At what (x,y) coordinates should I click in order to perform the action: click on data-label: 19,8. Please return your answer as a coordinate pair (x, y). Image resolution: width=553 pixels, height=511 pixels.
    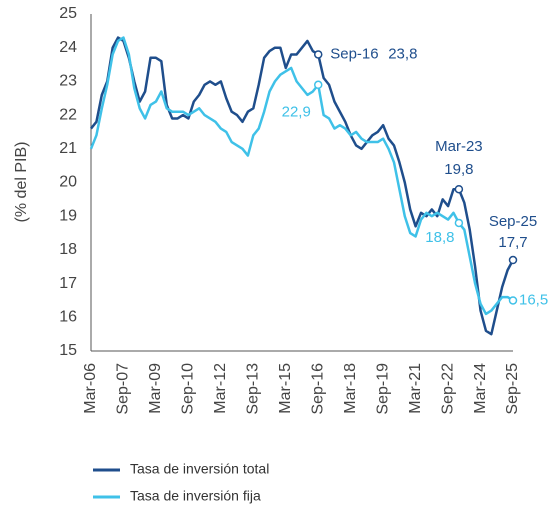
    Looking at the image, I should click on (458, 169).